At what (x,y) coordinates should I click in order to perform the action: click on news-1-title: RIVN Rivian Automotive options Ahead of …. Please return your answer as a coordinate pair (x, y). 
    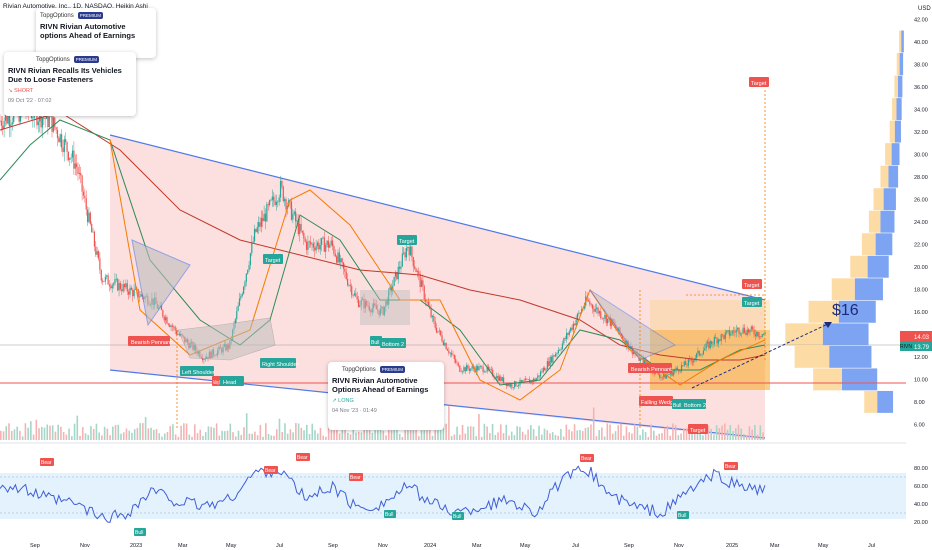
    Looking at the image, I should click on (88, 31).